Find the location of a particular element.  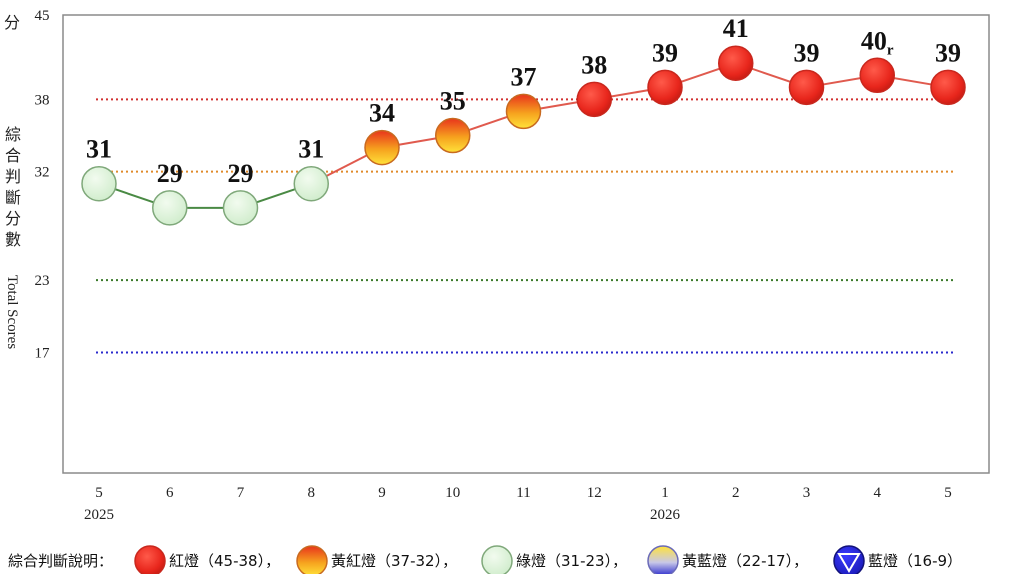

x-tick-label: 7 is located at coordinates (241, 493).